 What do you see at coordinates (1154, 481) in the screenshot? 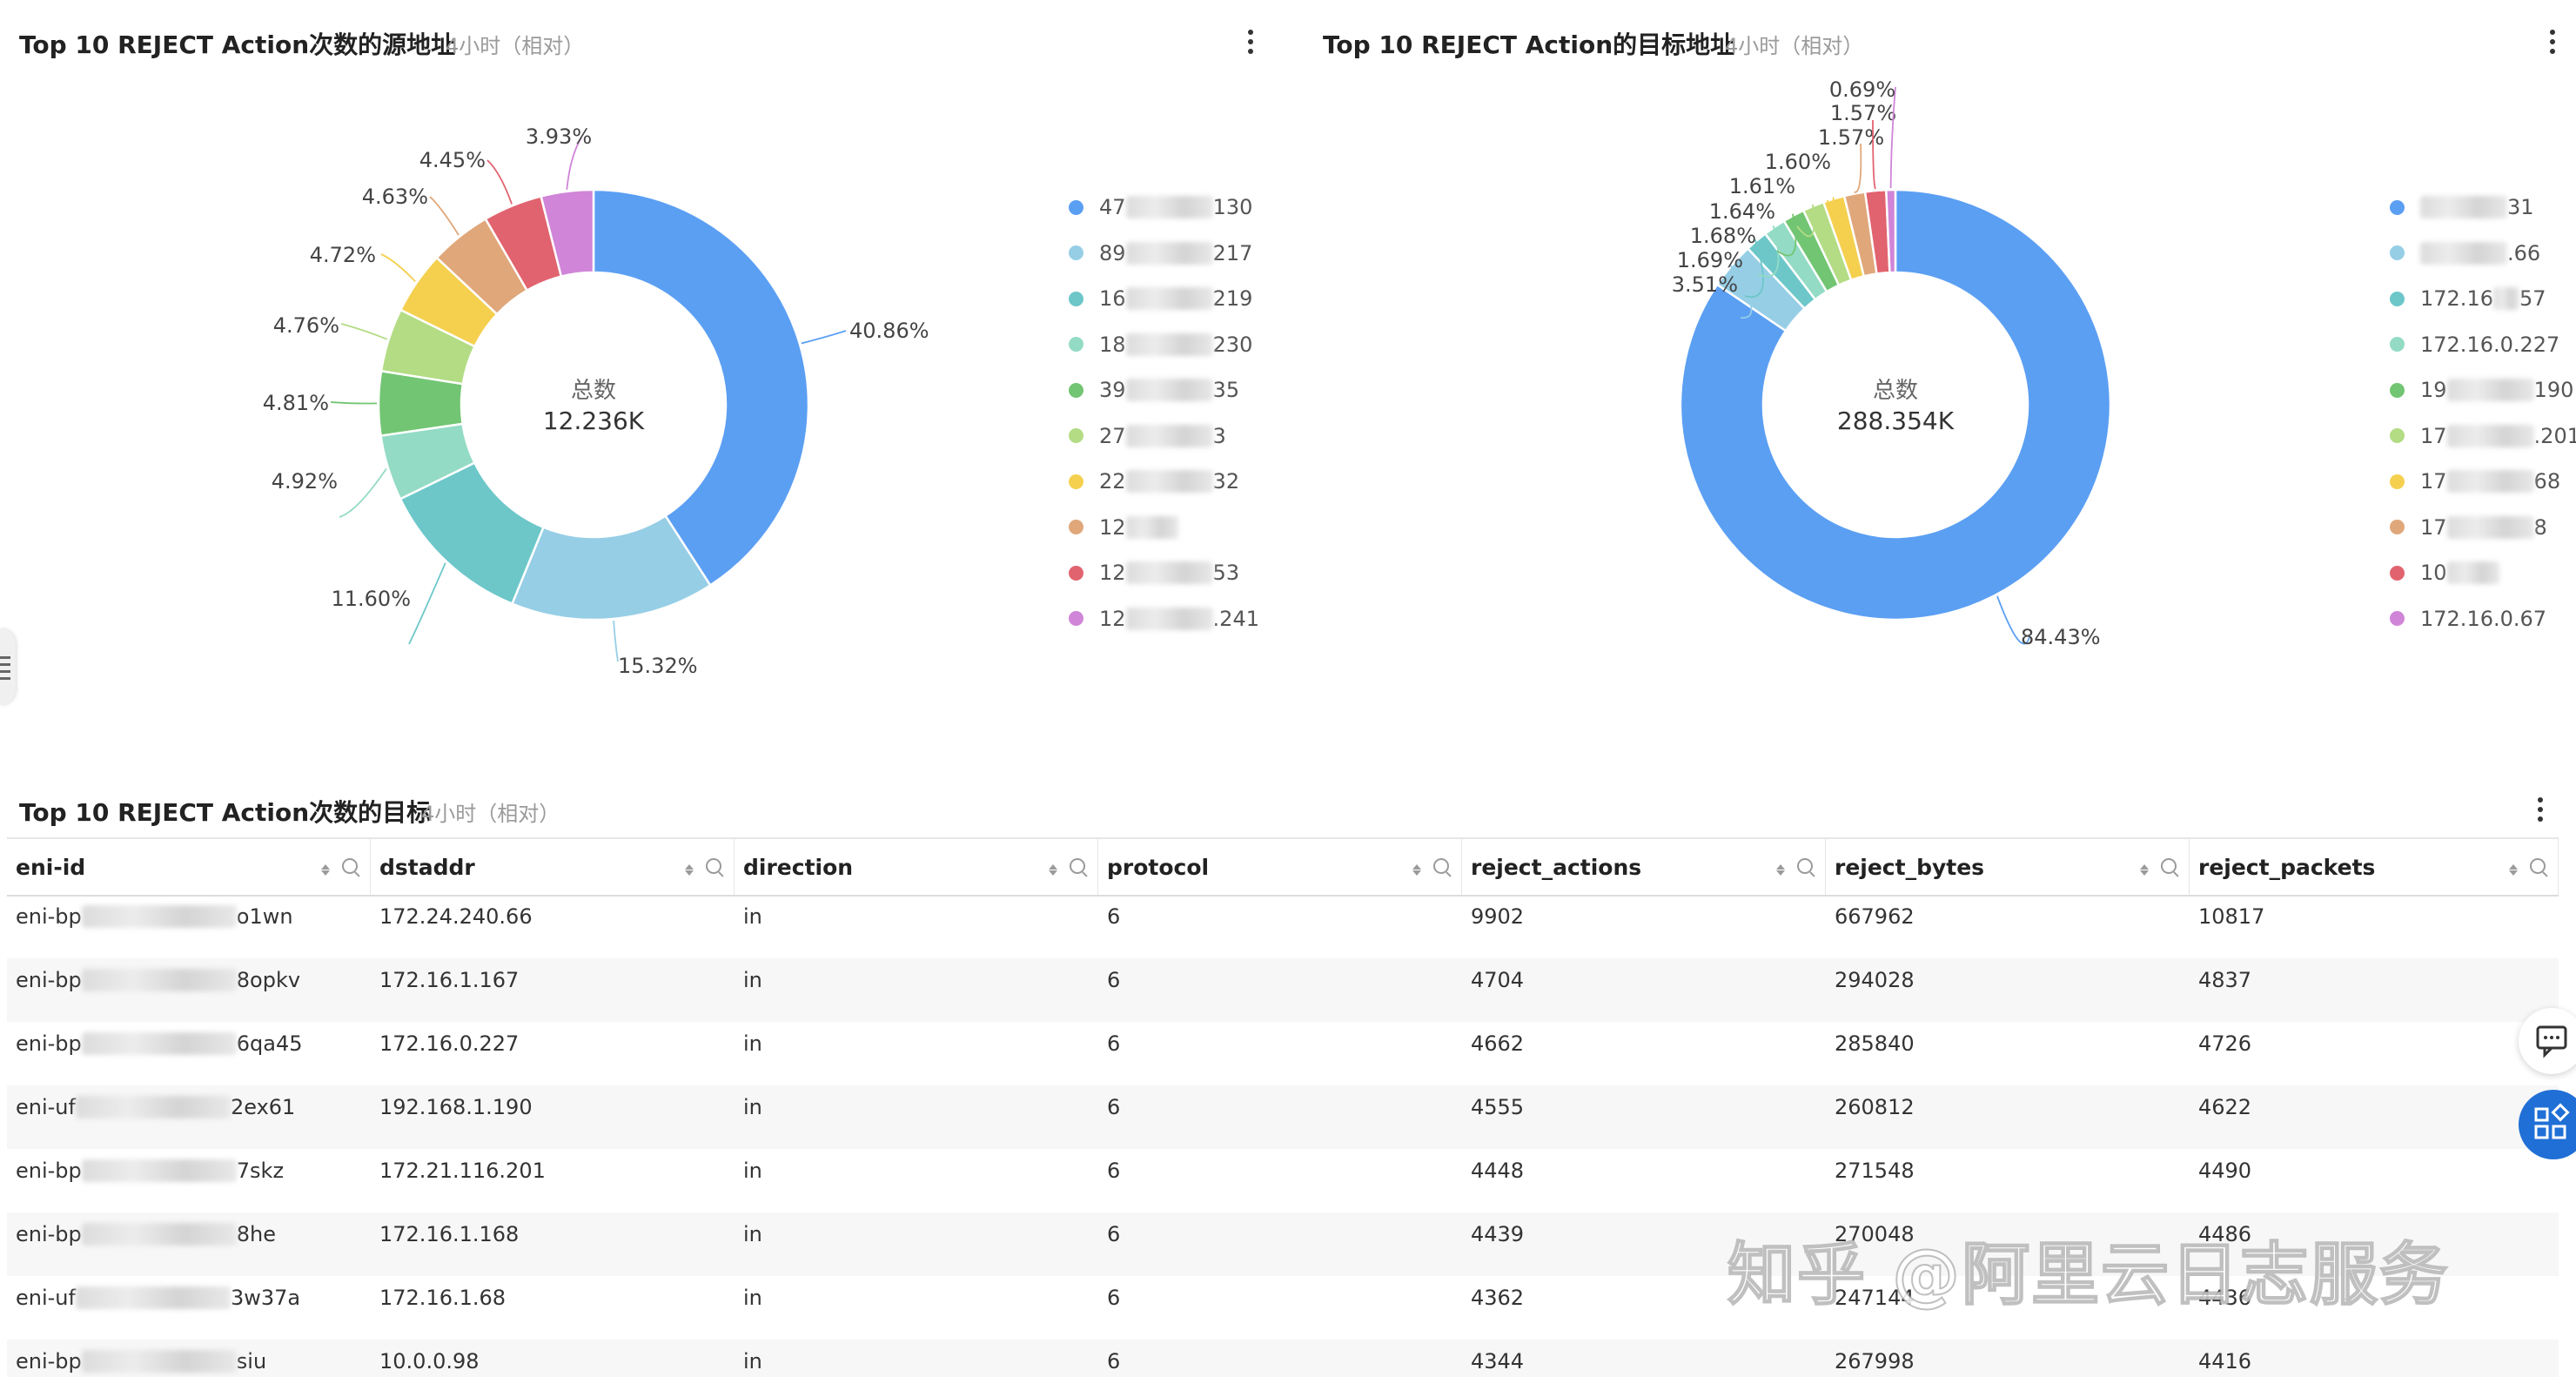
I see `source-legend-item-7: 22 32` at bounding box center [1154, 481].